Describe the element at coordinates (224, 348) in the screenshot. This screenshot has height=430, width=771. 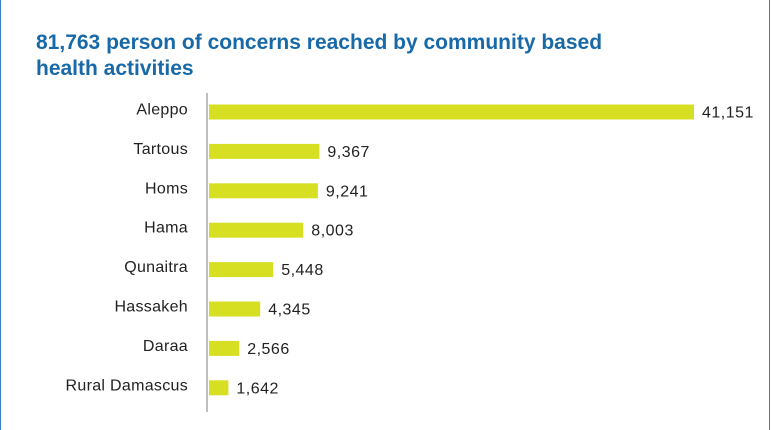
I see `bar-daraa` at that location.